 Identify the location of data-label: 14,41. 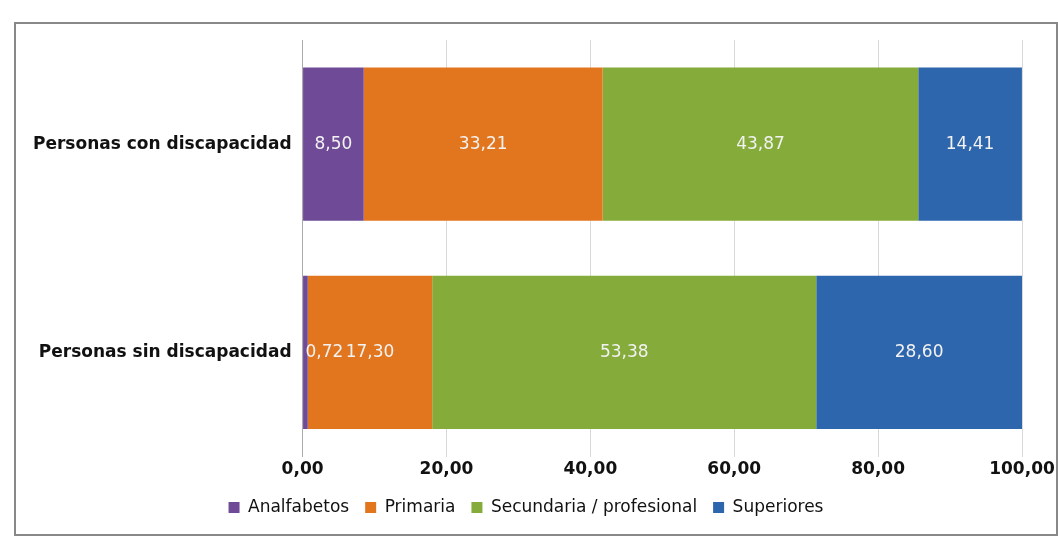
(970, 142).